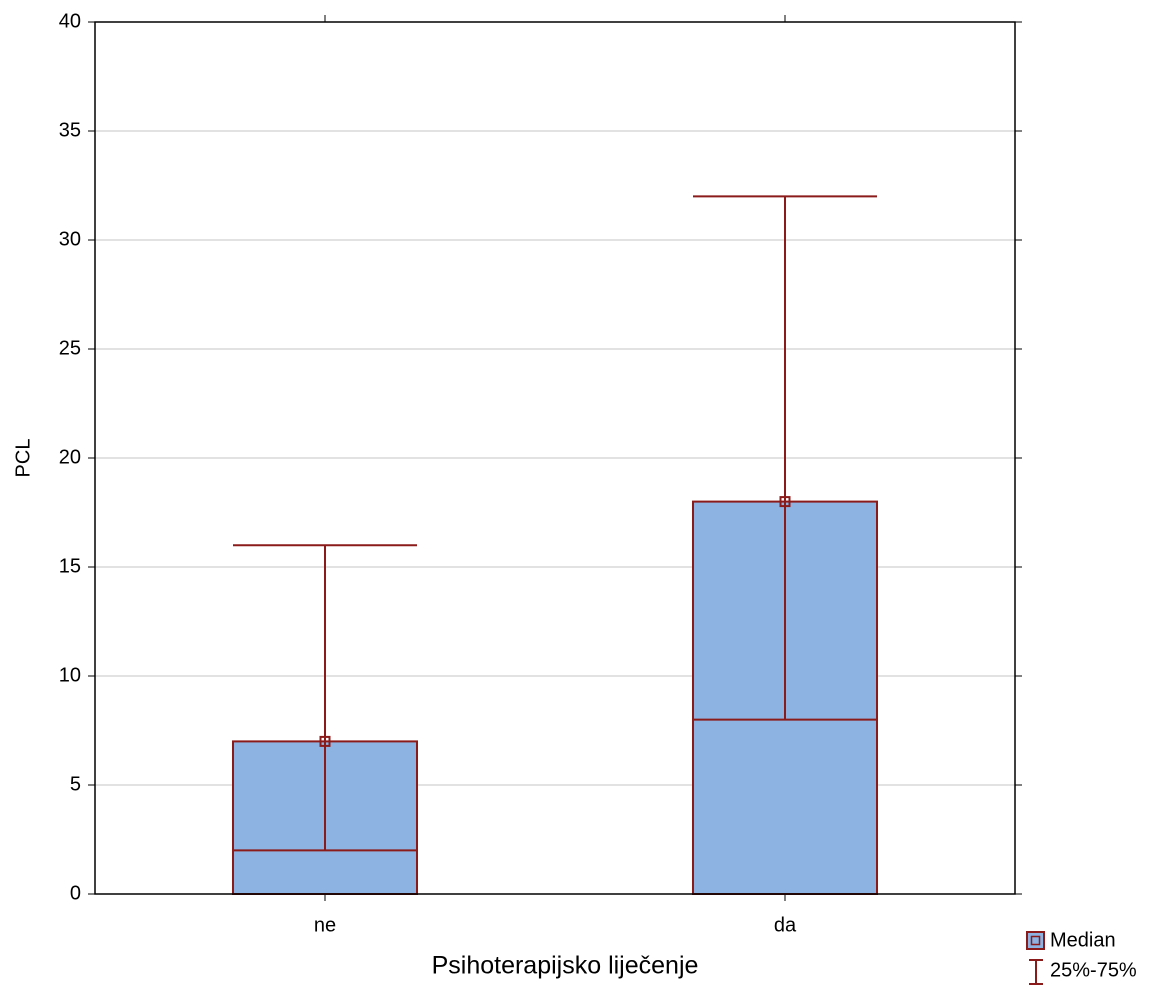 This screenshot has width=1168, height=987. I want to click on legend-swatch, so click(1035, 940).